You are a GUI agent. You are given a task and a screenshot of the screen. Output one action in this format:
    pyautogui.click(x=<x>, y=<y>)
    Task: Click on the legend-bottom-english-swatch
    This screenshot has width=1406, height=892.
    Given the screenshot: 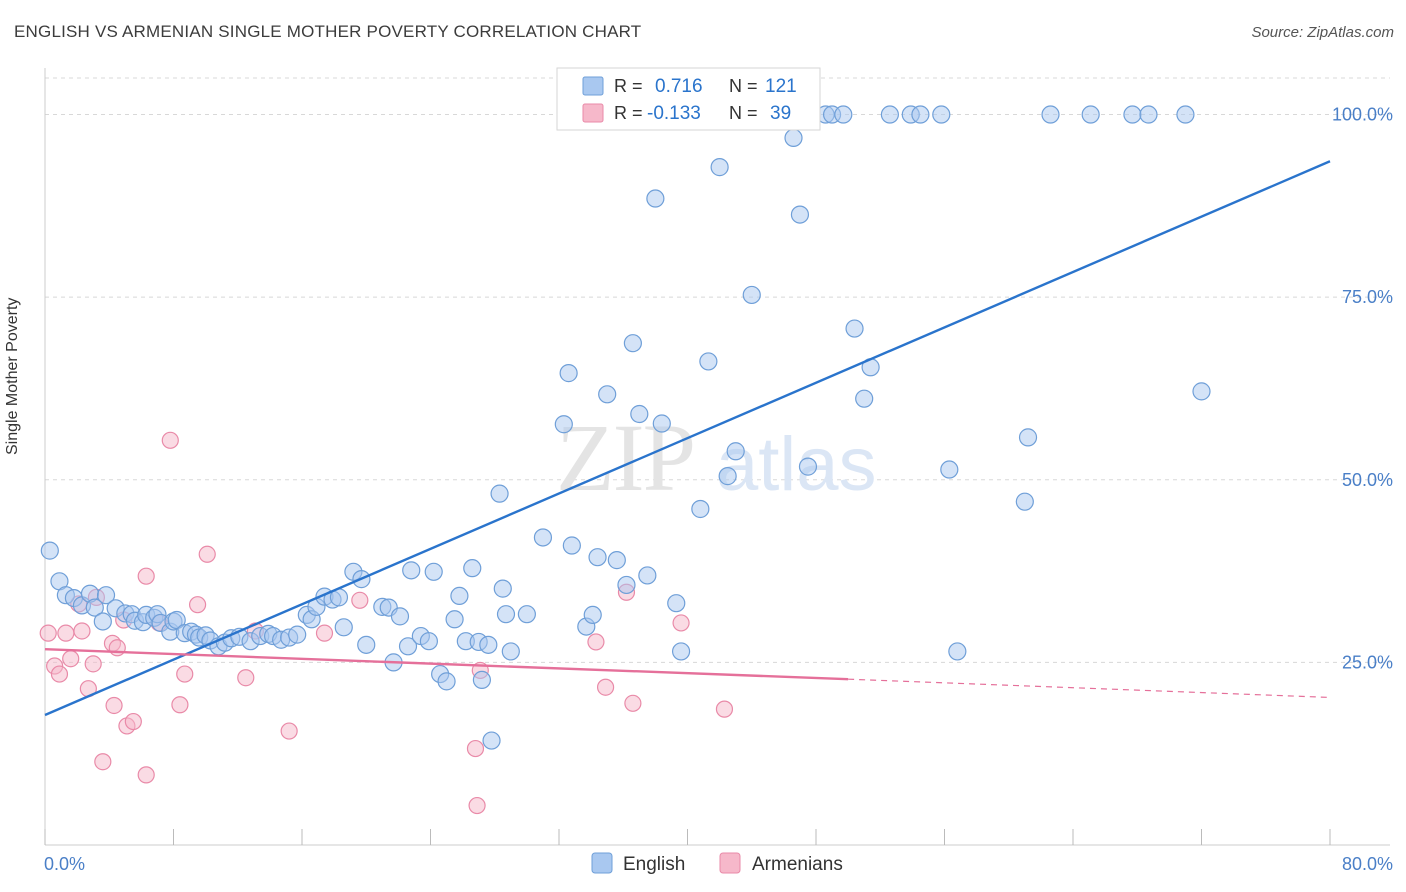 What is the action you would take?
    pyautogui.click(x=602, y=863)
    